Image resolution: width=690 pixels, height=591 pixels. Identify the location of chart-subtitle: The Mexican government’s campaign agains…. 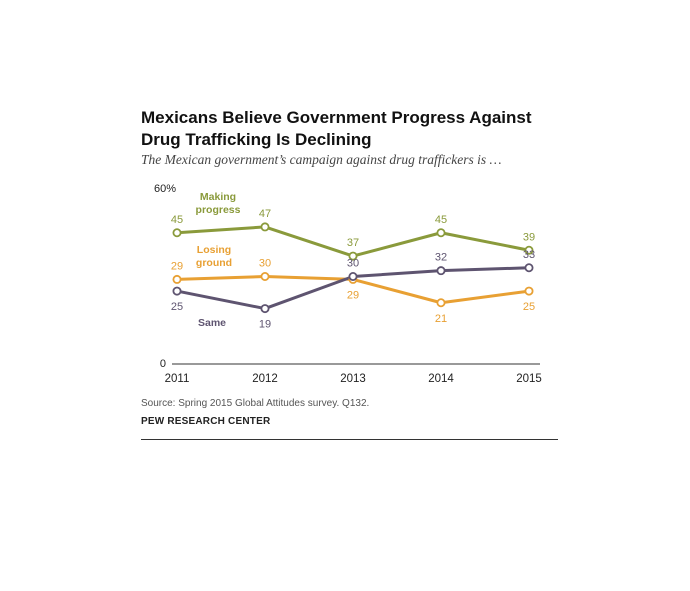
(321, 159).